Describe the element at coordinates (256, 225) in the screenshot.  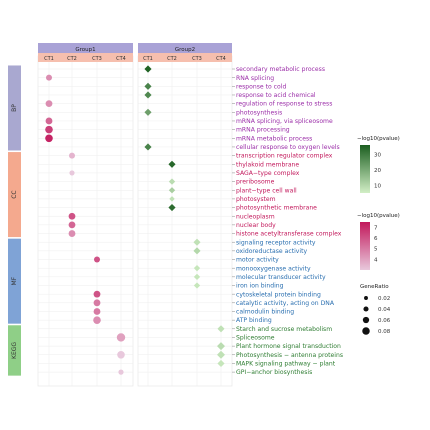
I see `term-label: nuclear body` at that location.